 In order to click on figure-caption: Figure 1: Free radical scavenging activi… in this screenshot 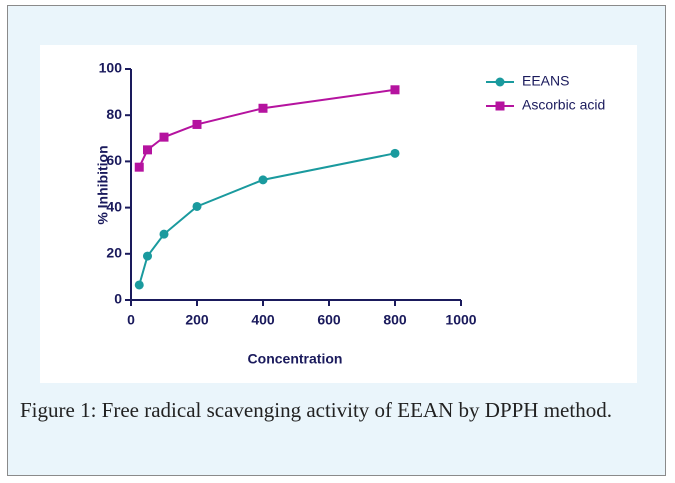, I will do `click(316, 410)`.